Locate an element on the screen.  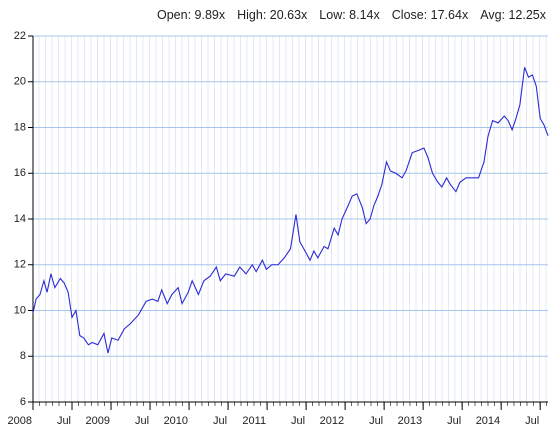
y-tick-label: 6 is located at coordinates (23, 402).